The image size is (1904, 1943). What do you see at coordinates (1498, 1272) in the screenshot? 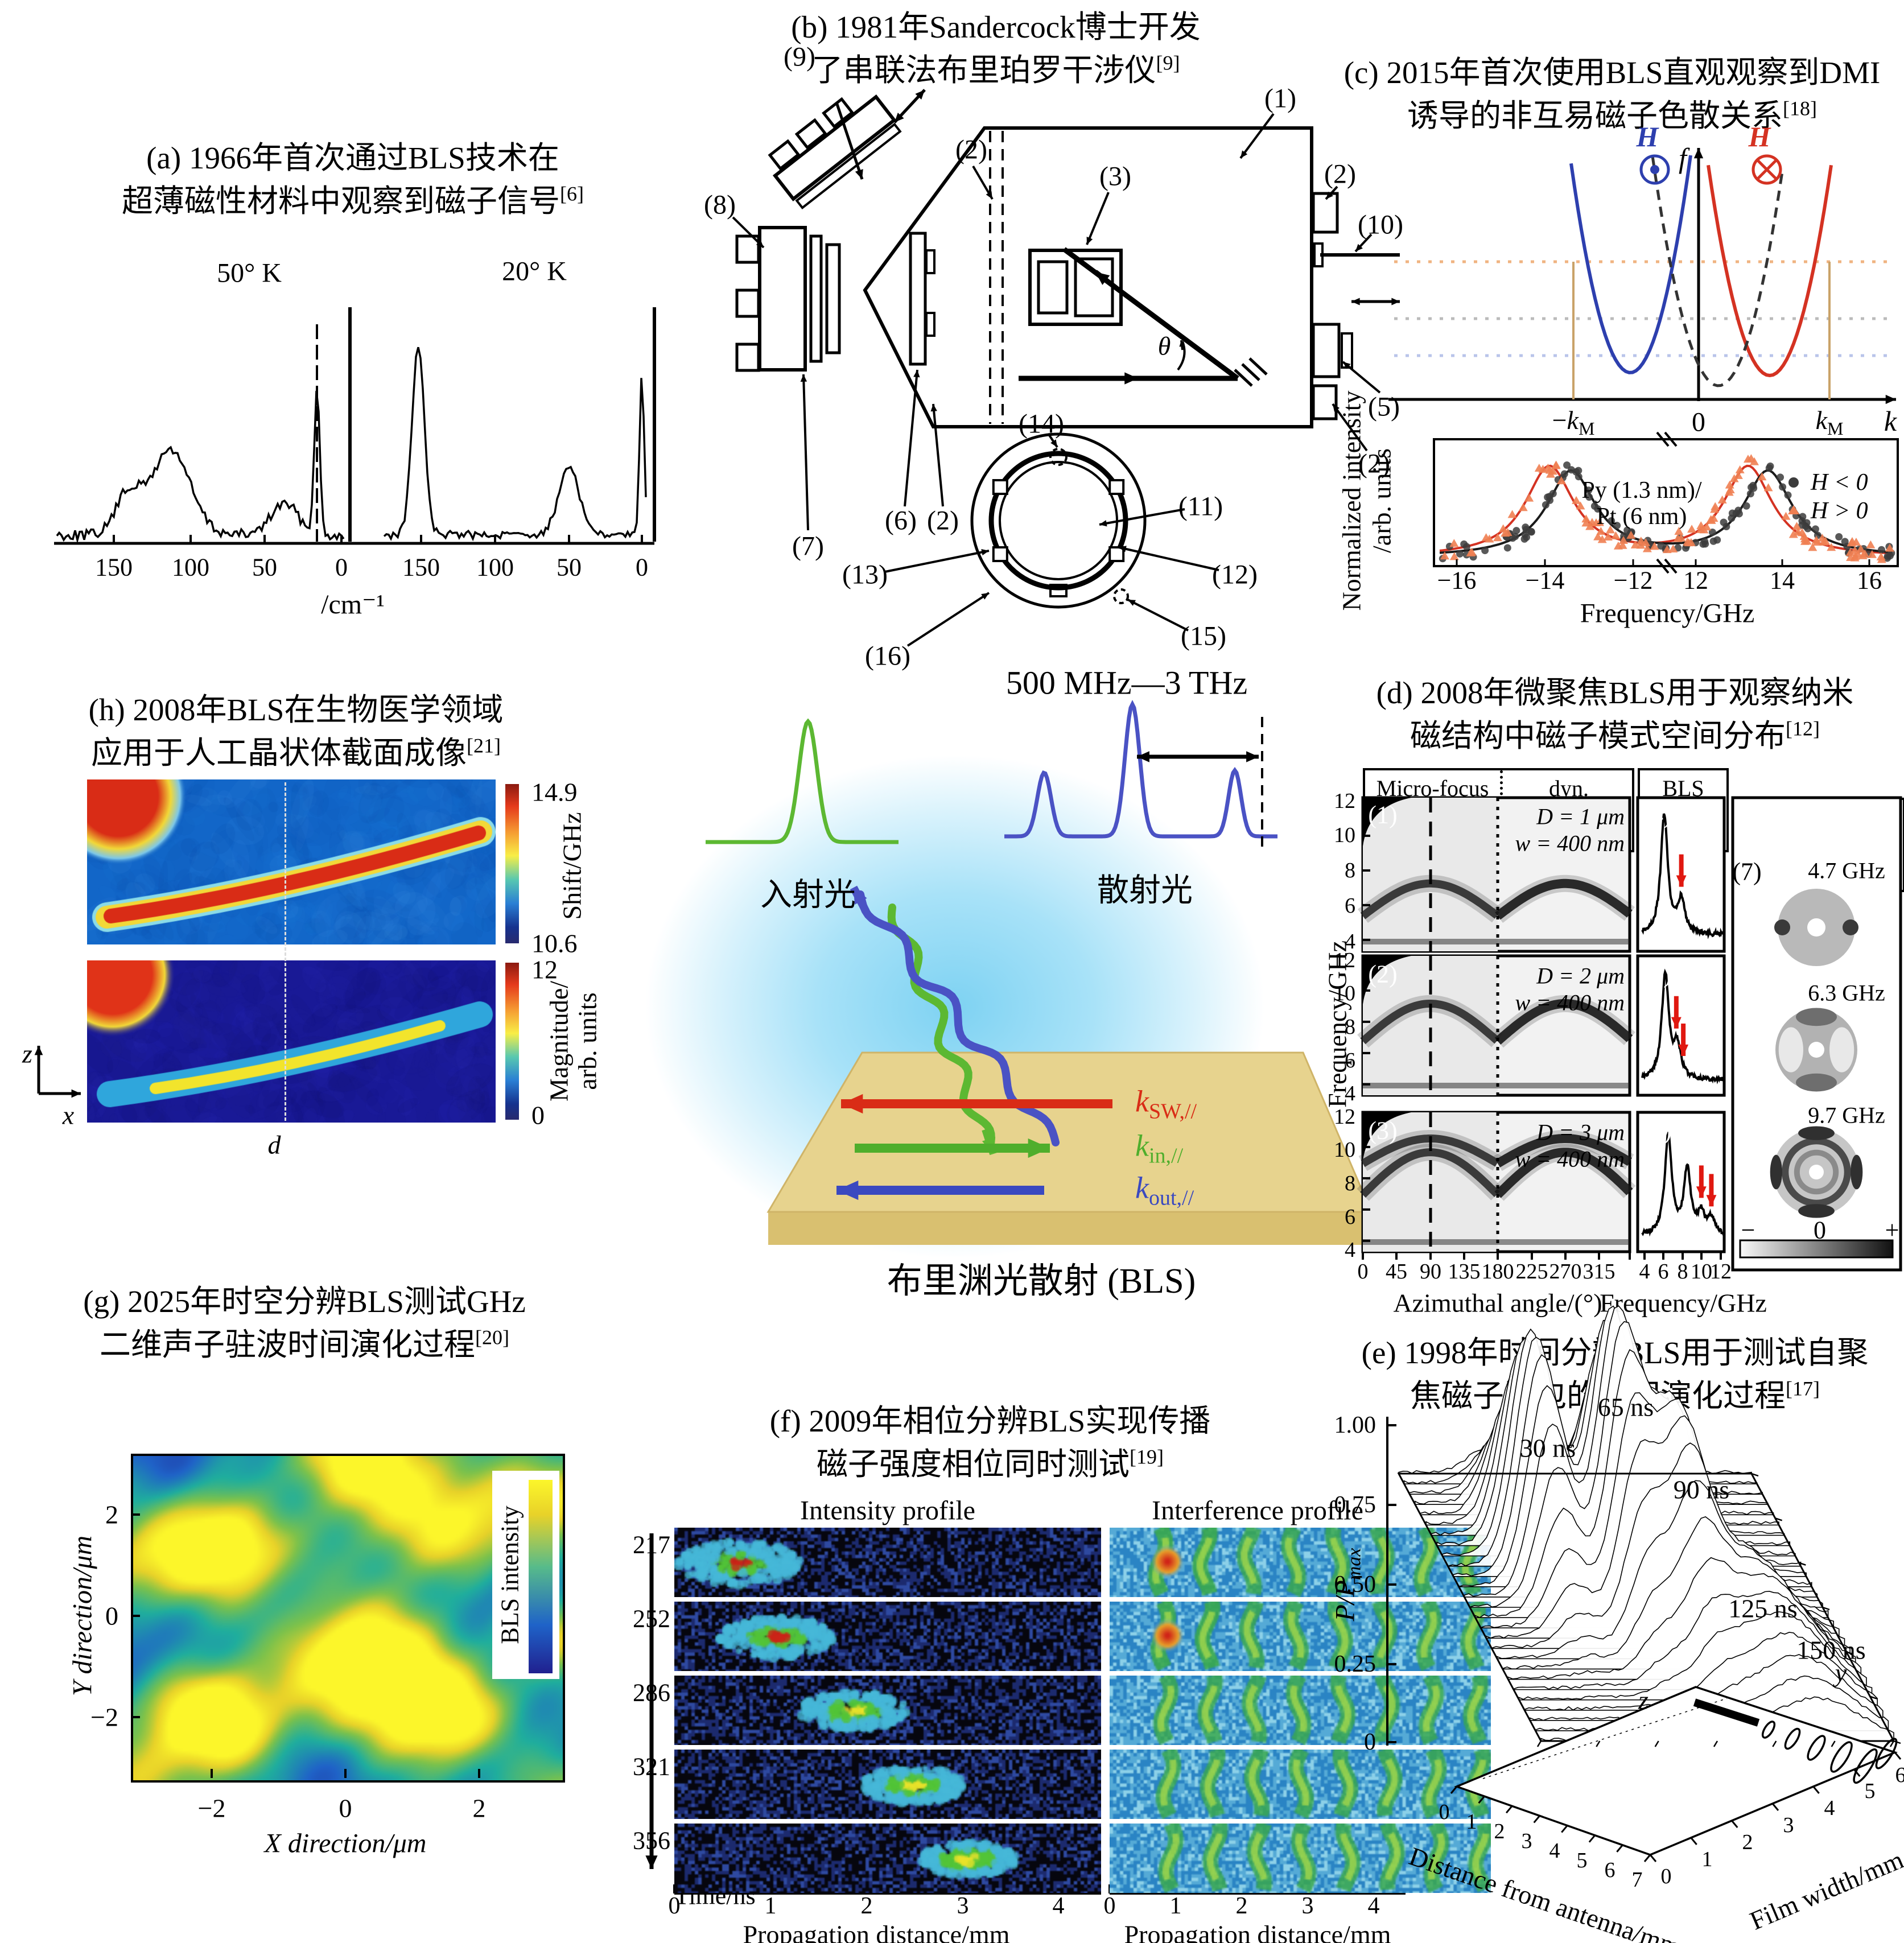
I see `tick-label: 180` at bounding box center [1498, 1272].